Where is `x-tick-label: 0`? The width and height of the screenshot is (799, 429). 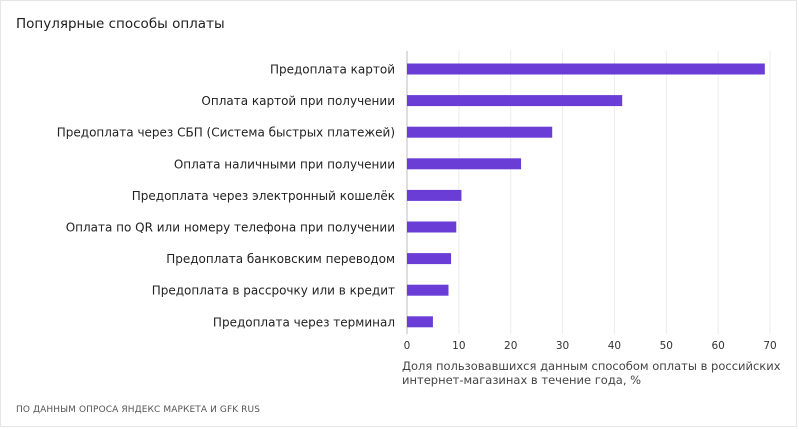
x-tick-label: 0 is located at coordinates (407, 346).